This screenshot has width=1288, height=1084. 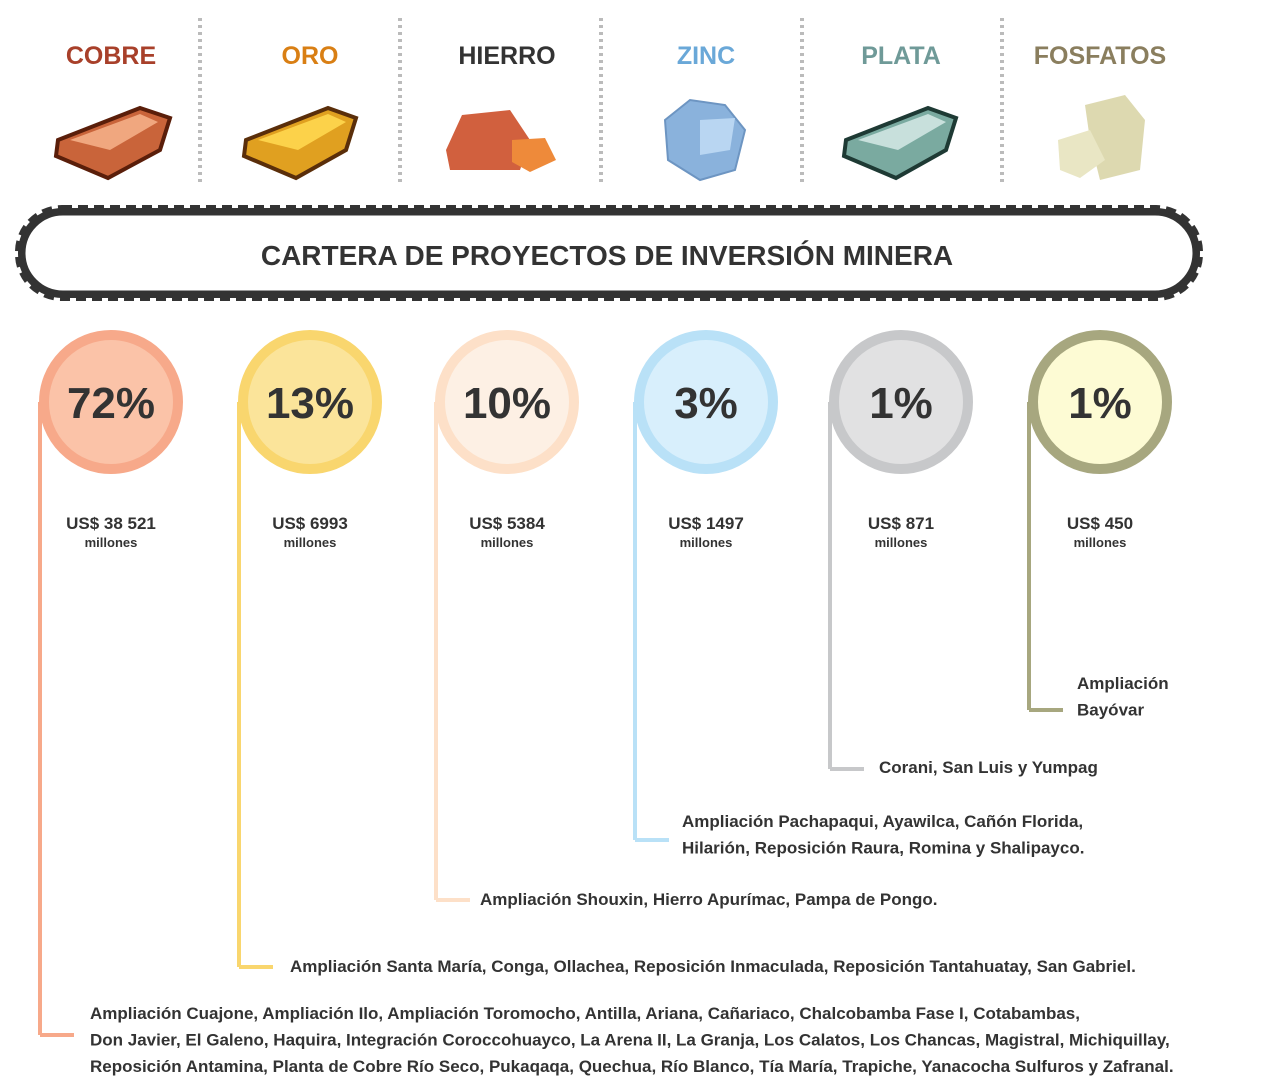 I want to click on mineral-name: ZINC, so click(x=706, y=56).